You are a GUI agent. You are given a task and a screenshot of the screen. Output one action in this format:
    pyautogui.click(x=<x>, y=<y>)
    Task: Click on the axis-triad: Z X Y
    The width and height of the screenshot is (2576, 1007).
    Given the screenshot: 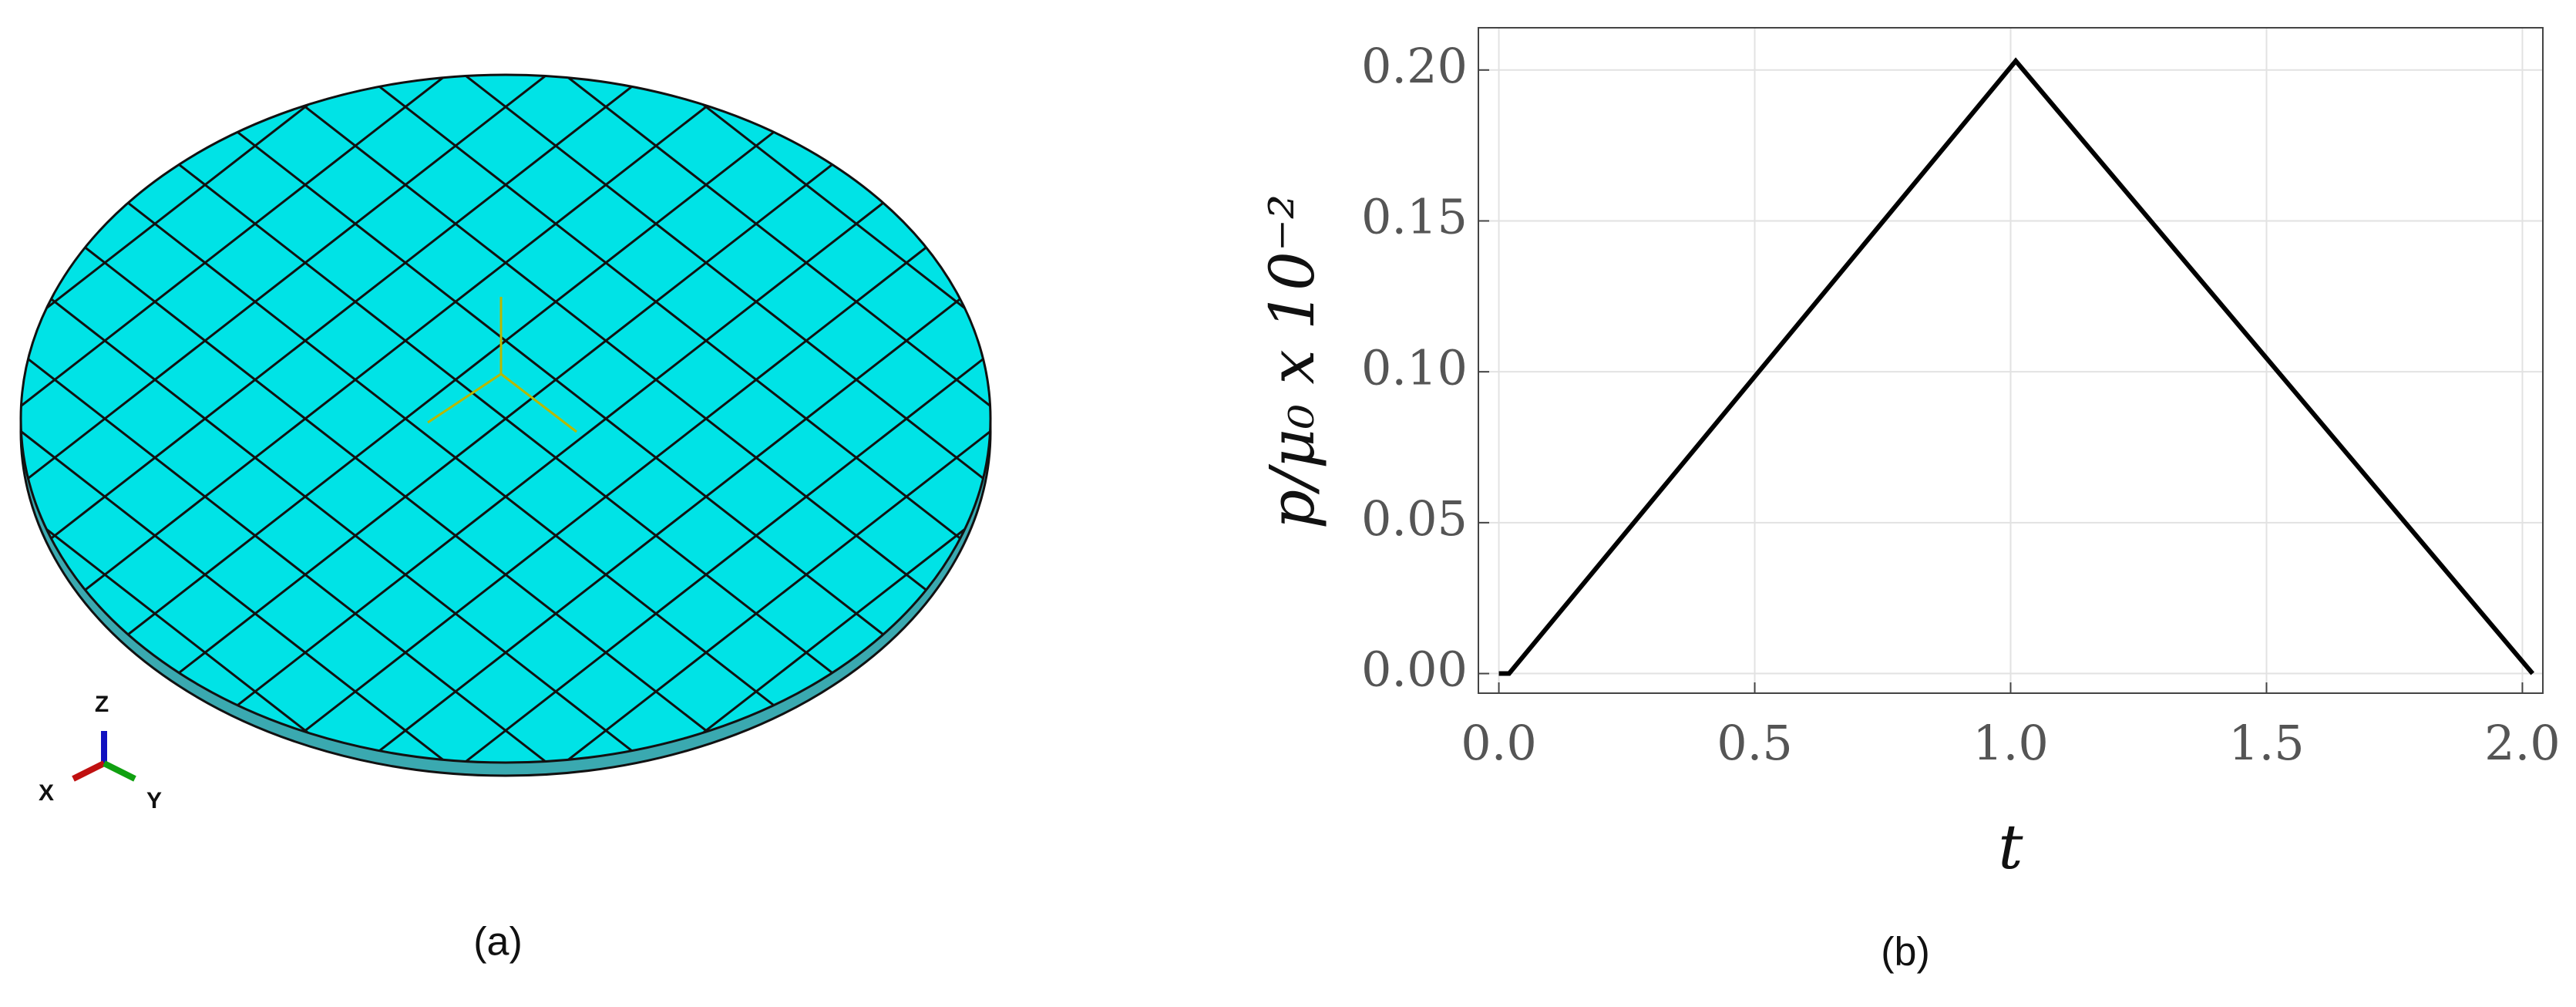 What is the action you would take?
    pyautogui.click(x=100, y=753)
    